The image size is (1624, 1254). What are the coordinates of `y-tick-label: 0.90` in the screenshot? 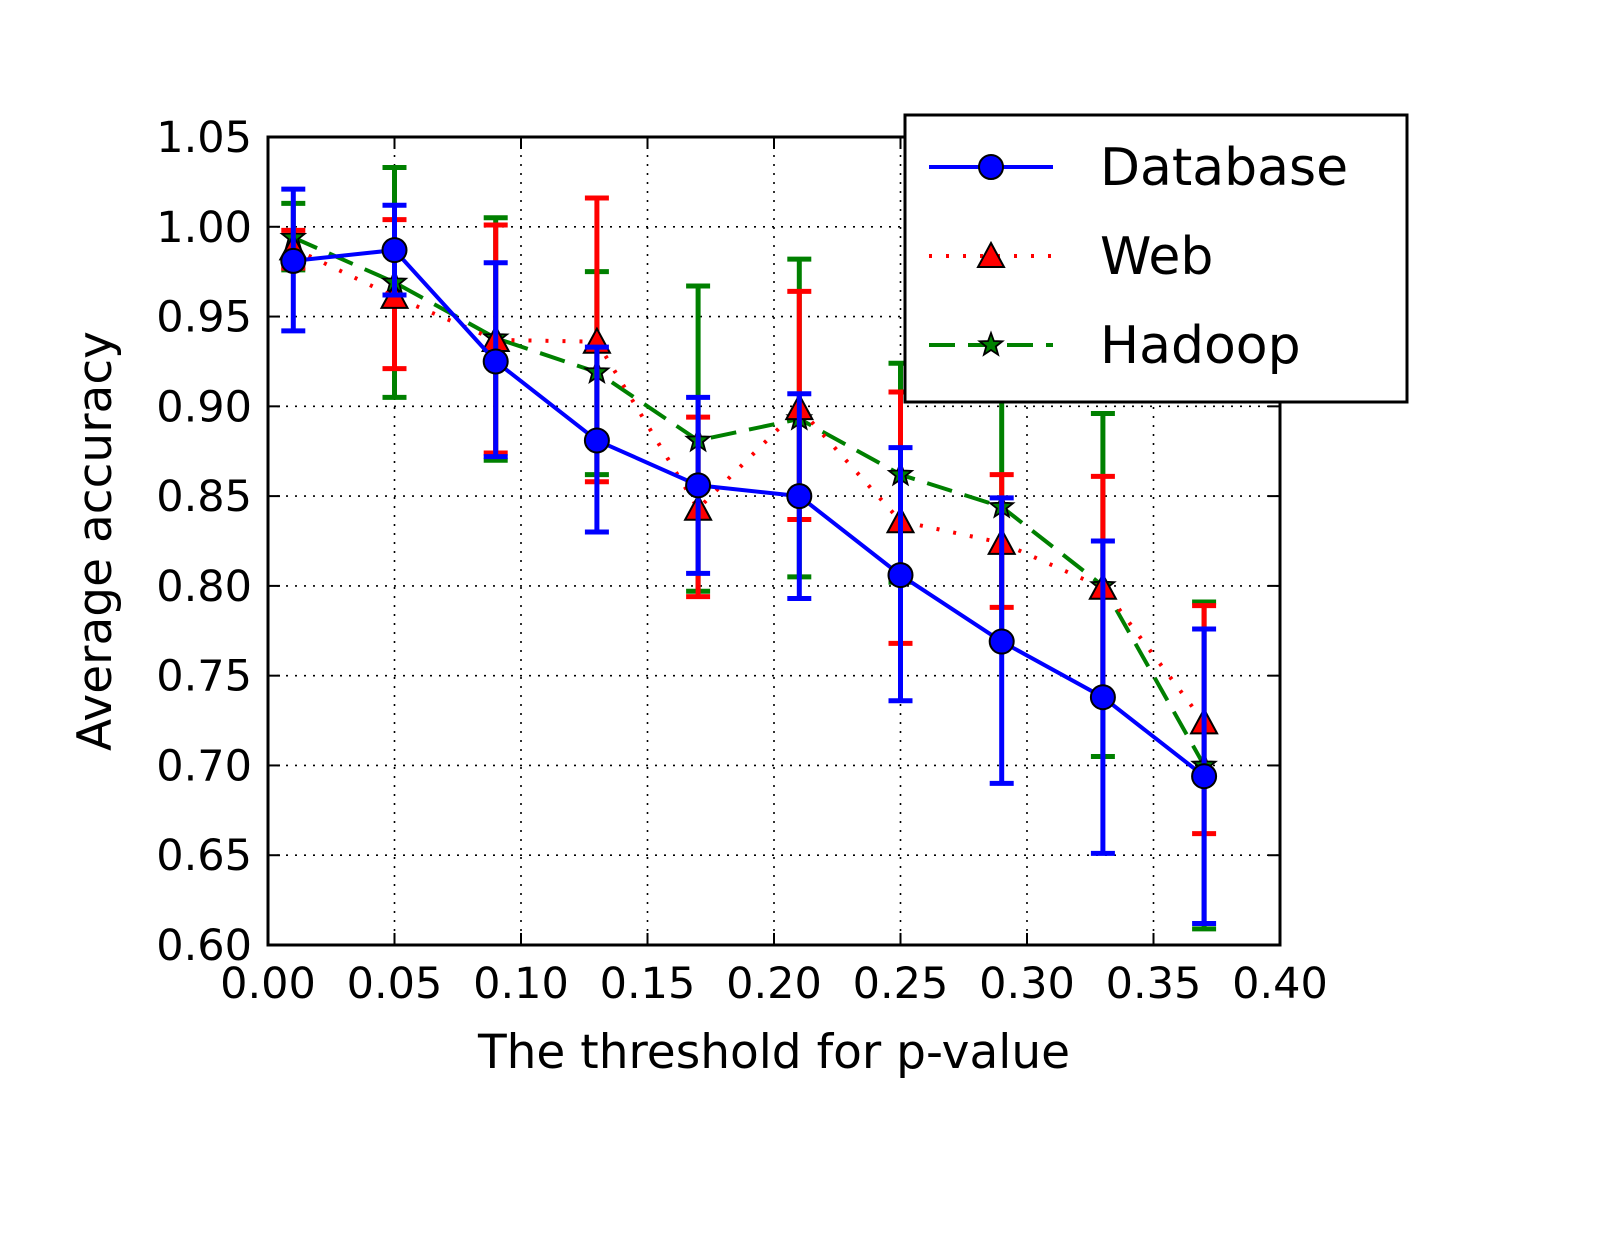 It's located at (204, 407).